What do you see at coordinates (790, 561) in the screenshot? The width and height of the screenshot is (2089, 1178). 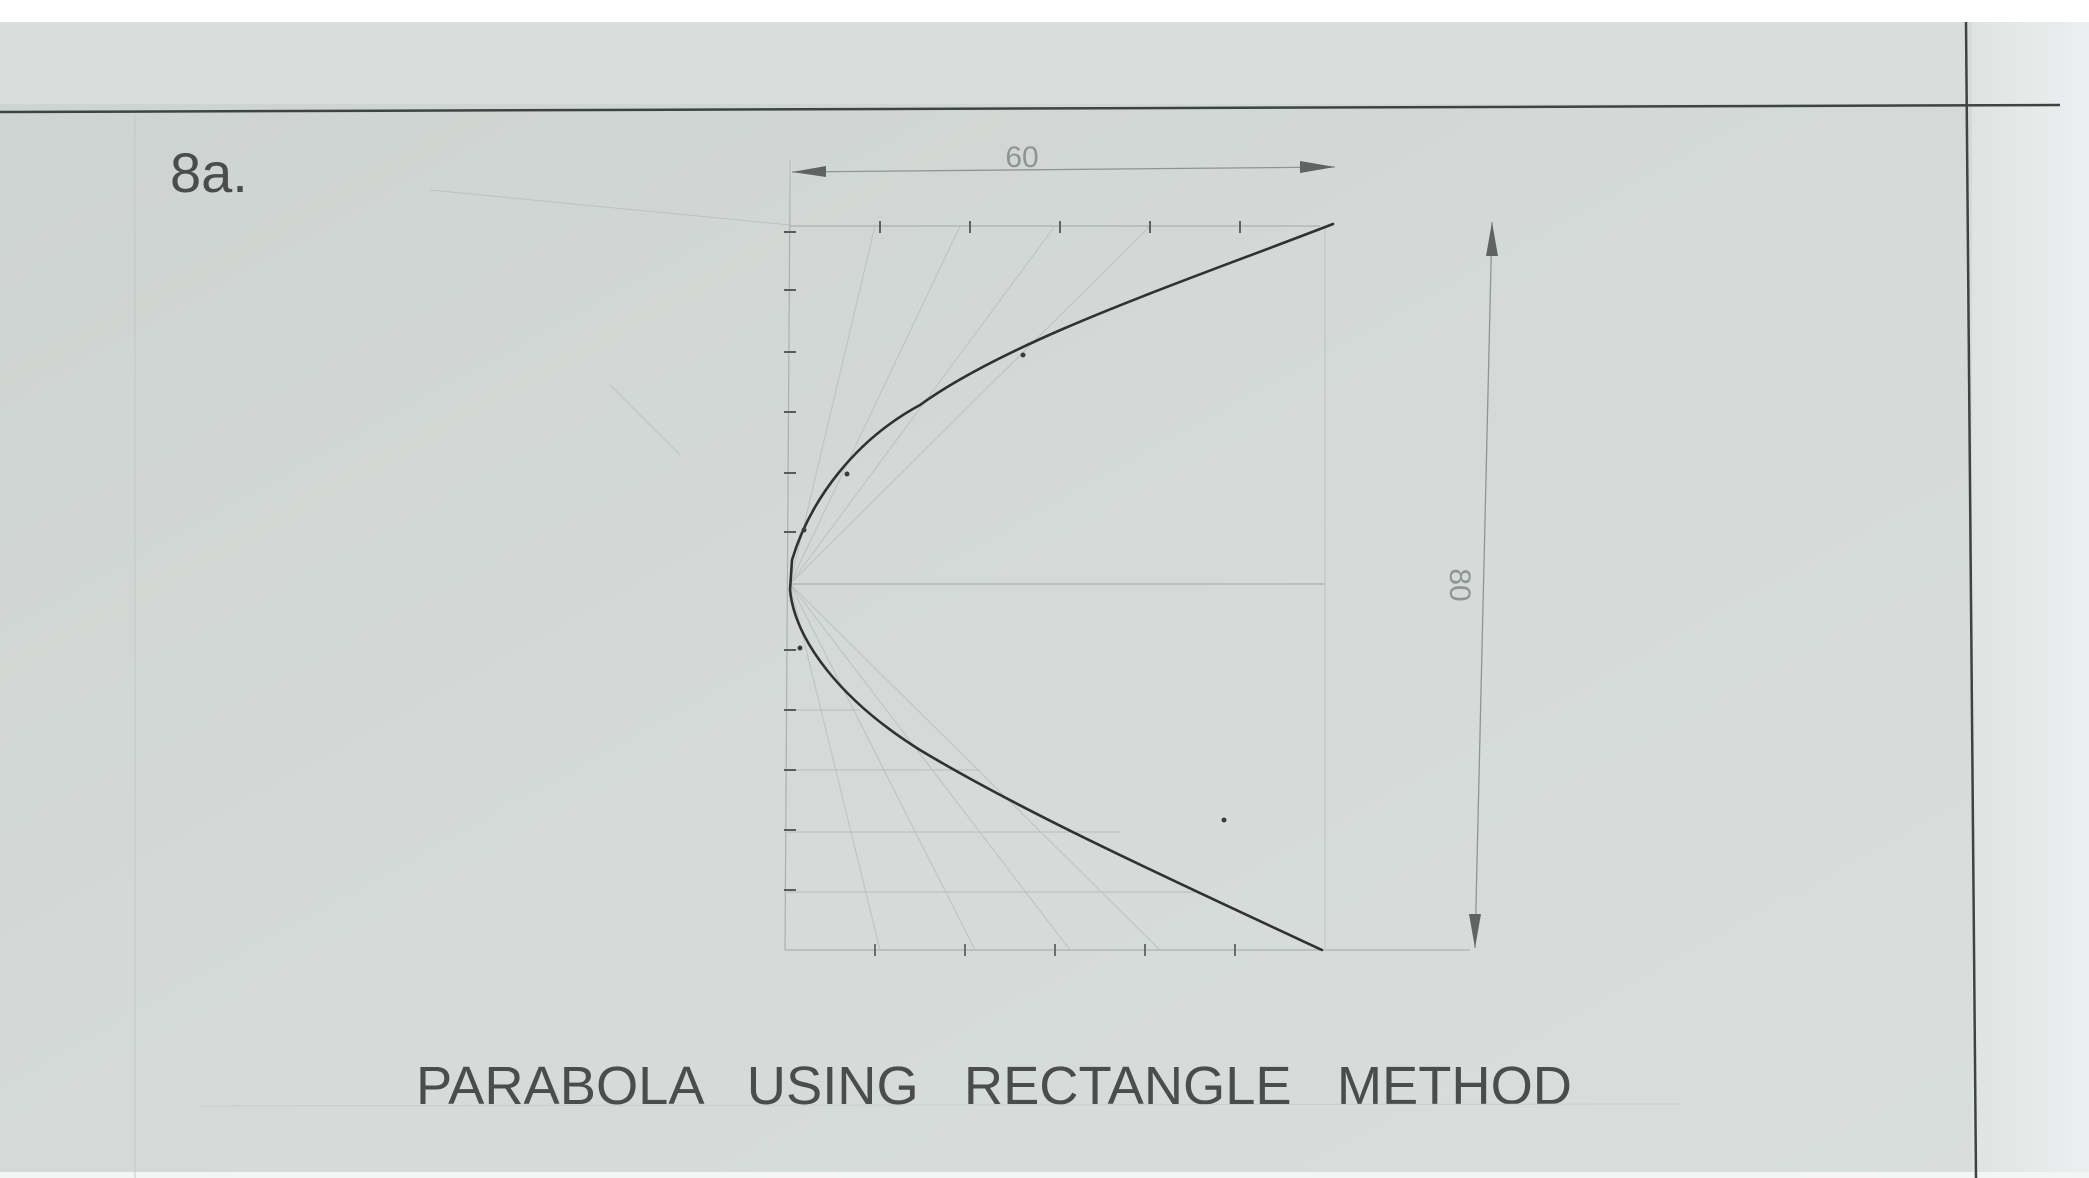 I see `axis-tick-marks` at bounding box center [790, 561].